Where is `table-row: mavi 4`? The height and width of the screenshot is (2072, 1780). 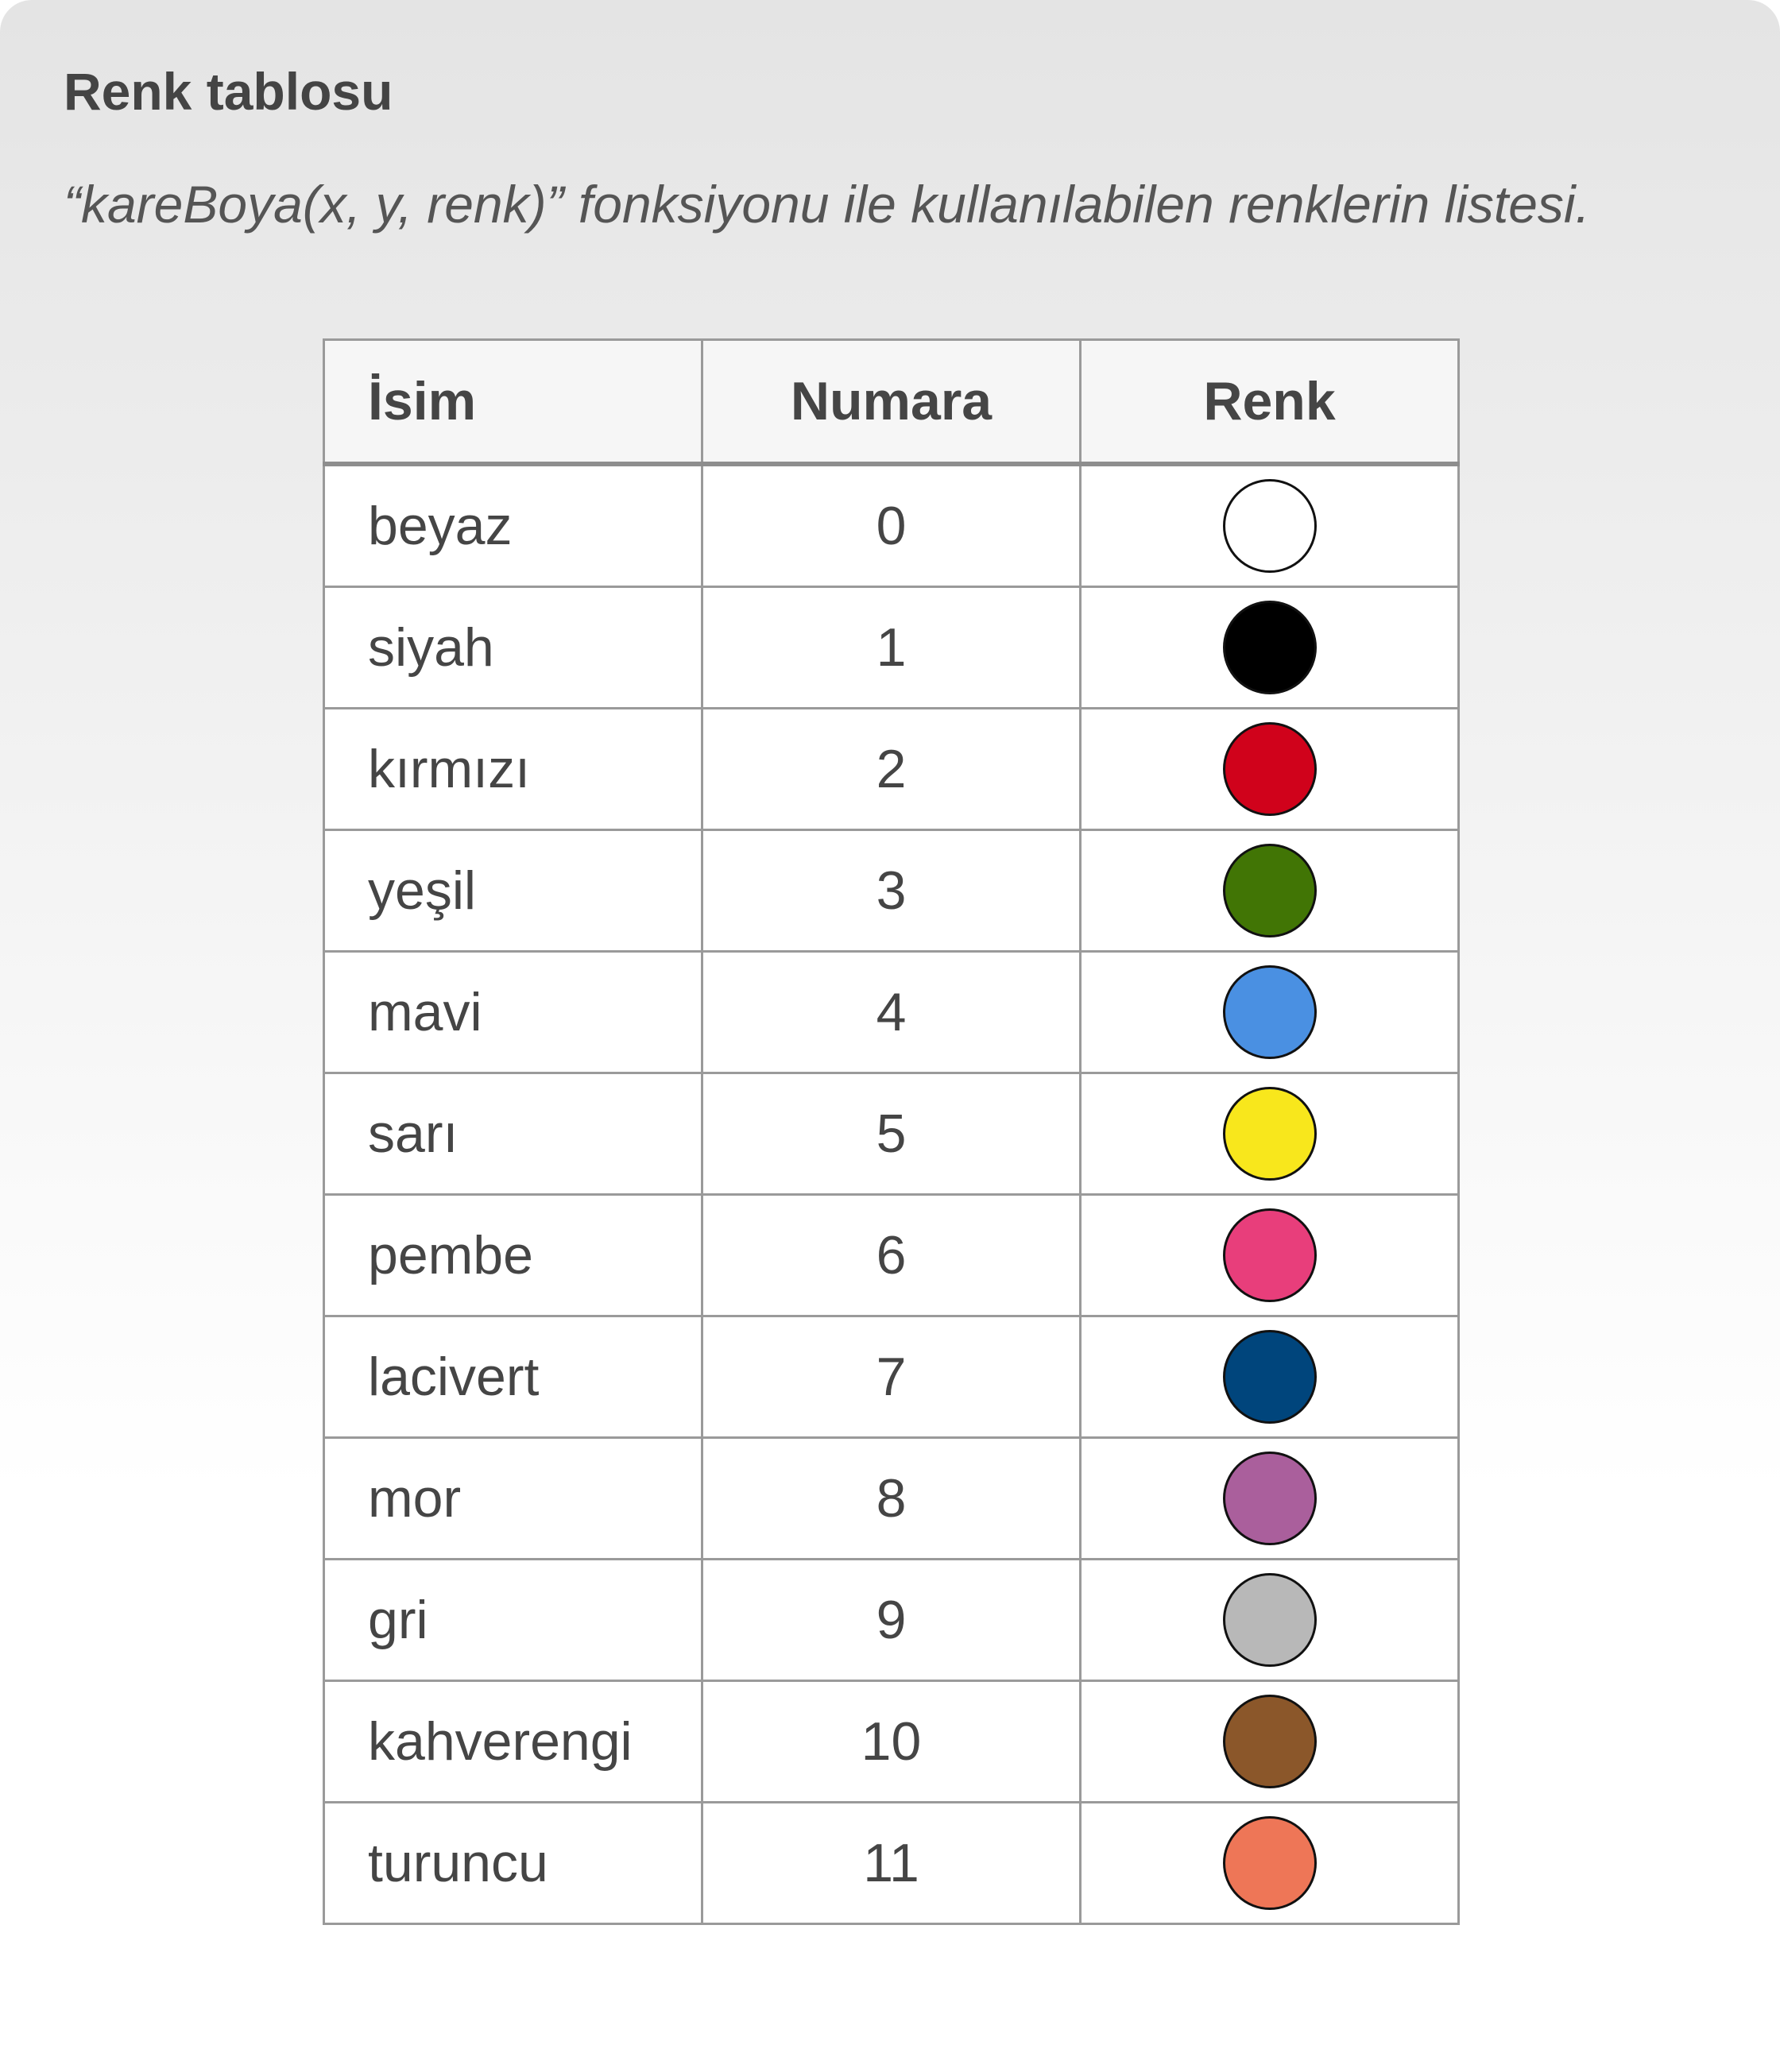 table-row: mavi 4 is located at coordinates (891, 1012).